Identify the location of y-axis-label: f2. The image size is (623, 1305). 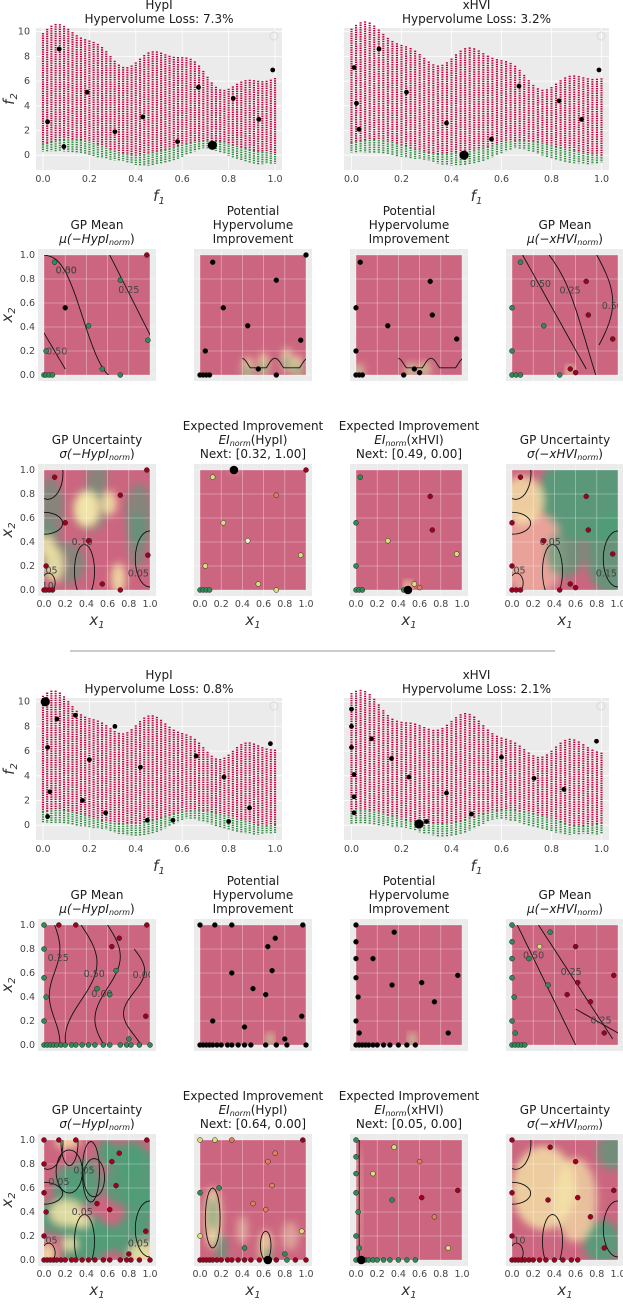
(10, 769).